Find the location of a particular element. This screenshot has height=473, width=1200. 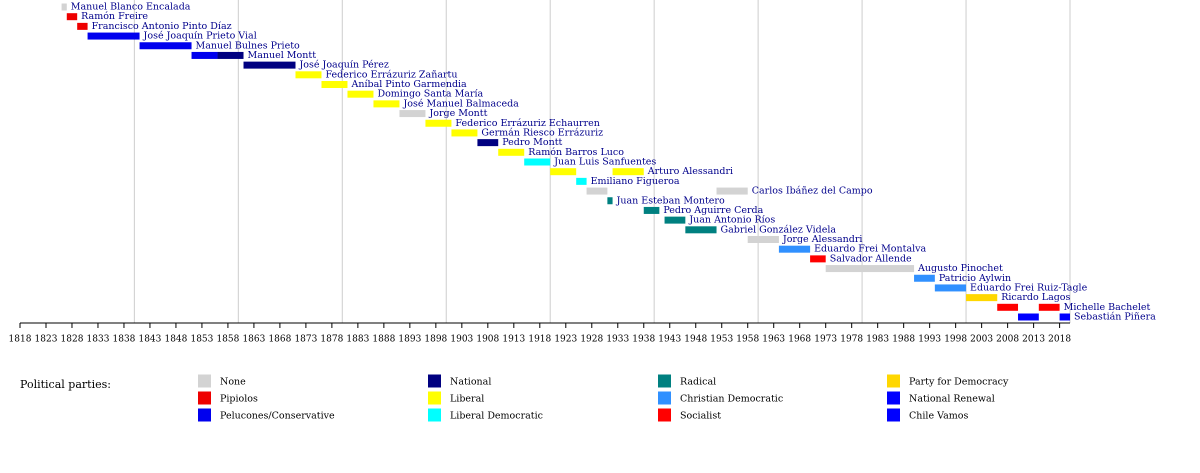

president-name: Emiliano Figueroa is located at coordinates (635, 181).